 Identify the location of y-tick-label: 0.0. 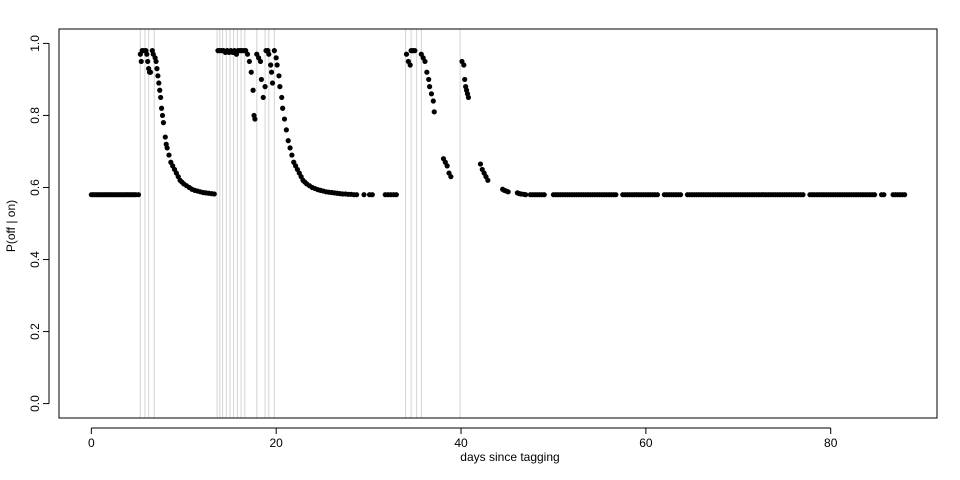
(35, 403).